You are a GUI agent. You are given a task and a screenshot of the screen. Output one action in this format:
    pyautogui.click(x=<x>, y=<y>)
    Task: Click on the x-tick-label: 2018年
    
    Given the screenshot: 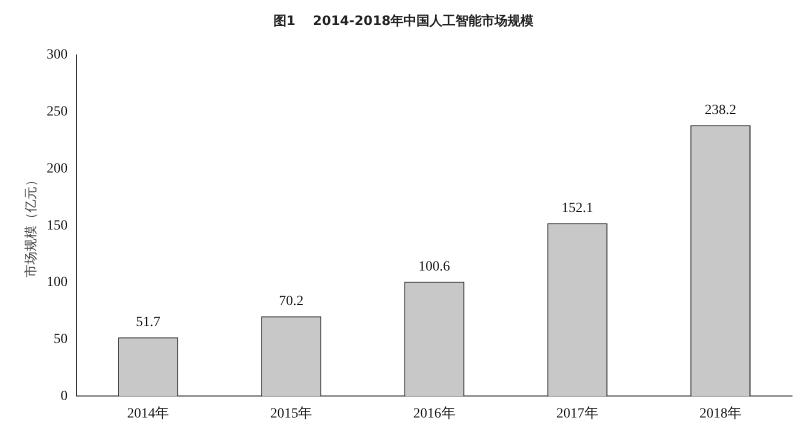 What is the action you would take?
    pyautogui.click(x=720, y=413)
    